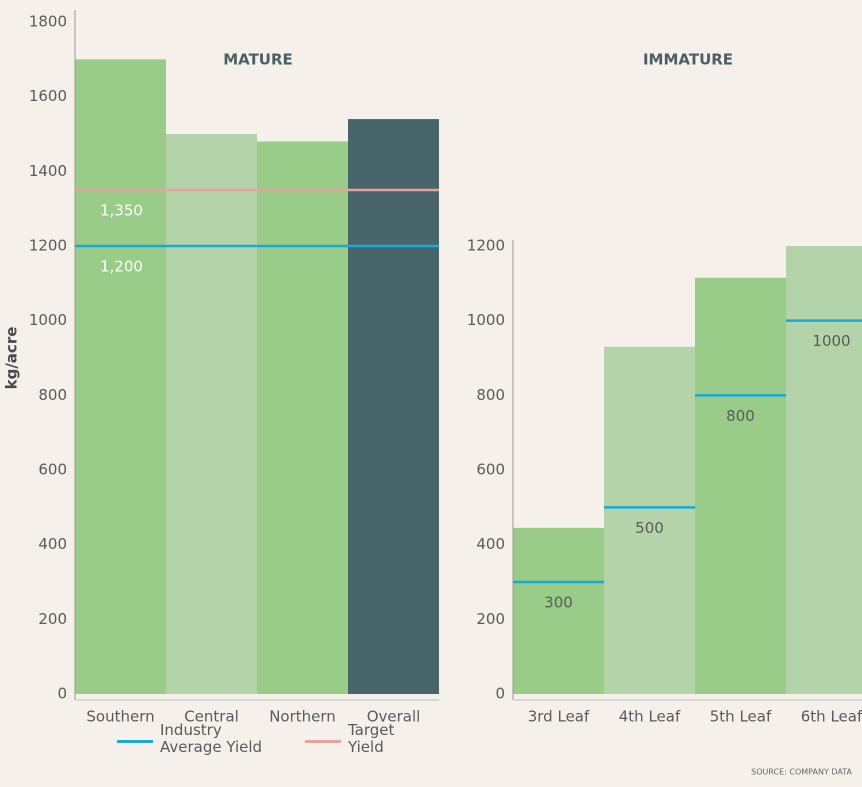  What do you see at coordinates (258, 60) in the screenshot?
I see `panel-title: MATURE` at bounding box center [258, 60].